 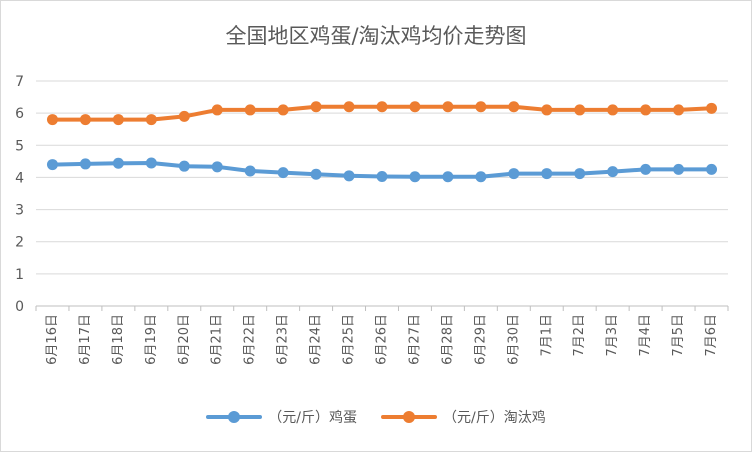 I want to click on y-tick-label: 2, so click(x=19, y=243).